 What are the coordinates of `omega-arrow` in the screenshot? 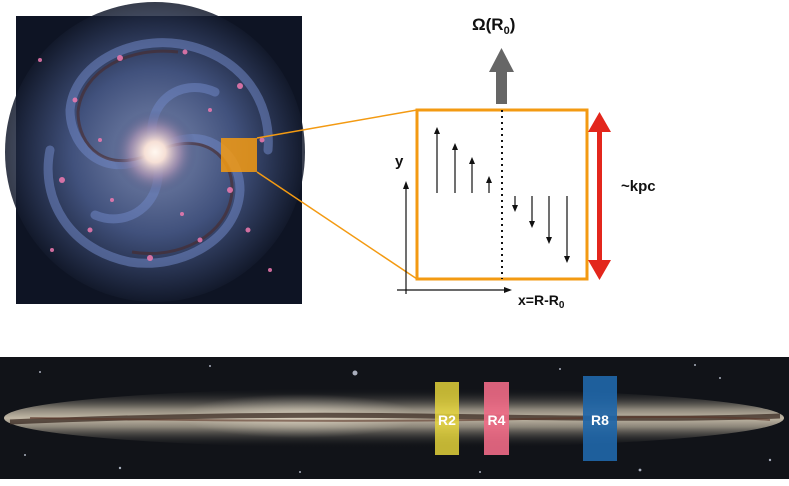 It's located at (501, 76).